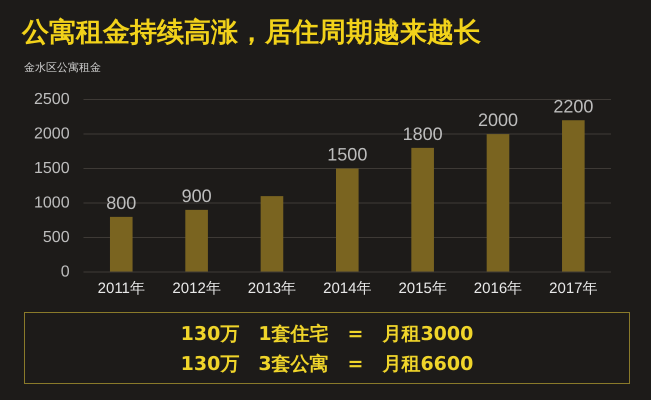 The height and width of the screenshot is (400, 651). What do you see at coordinates (498, 120) in the screenshot?
I see `data-label: 2000` at bounding box center [498, 120].